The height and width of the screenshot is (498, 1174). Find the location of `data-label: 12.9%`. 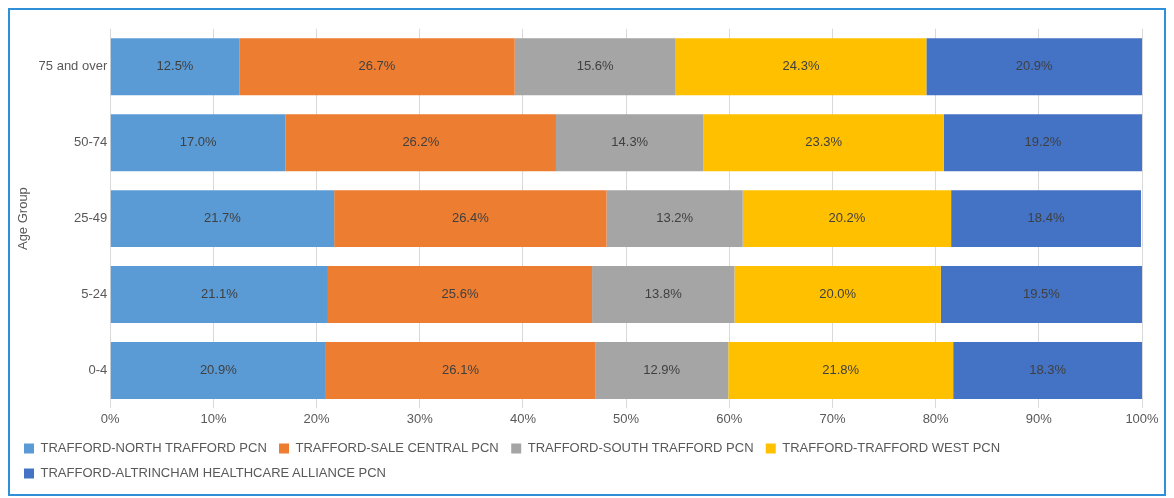

data-label: 12.9% is located at coordinates (662, 370).